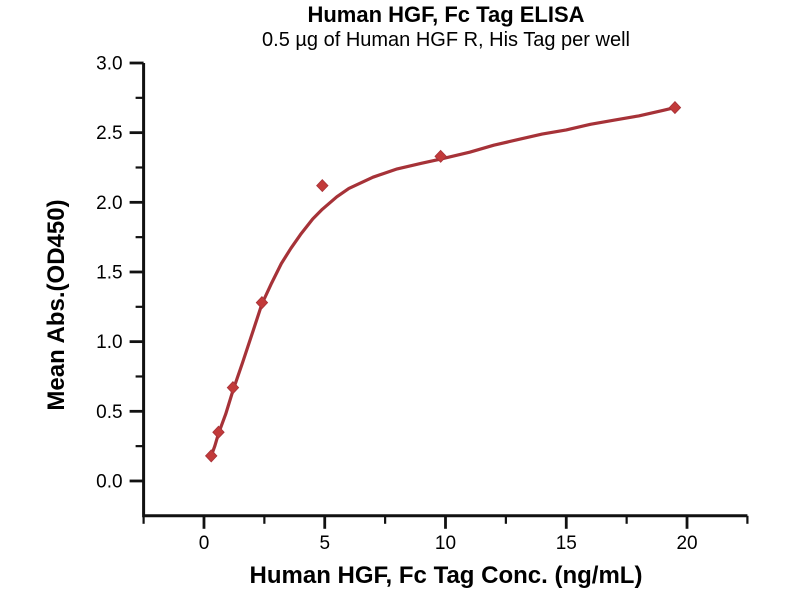  Describe the element at coordinates (324, 543) in the screenshot. I see `x-tick-label: 5` at that location.